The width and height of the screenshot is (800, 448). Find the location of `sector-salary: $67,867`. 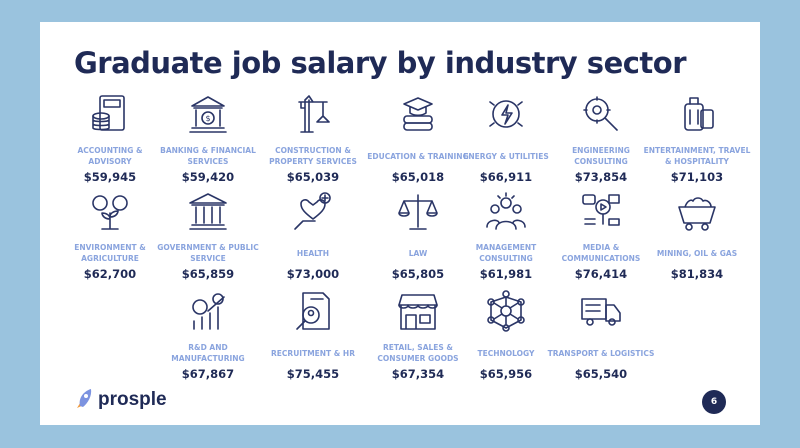

sector-salary: $67,867 is located at coordinates (208, 374).